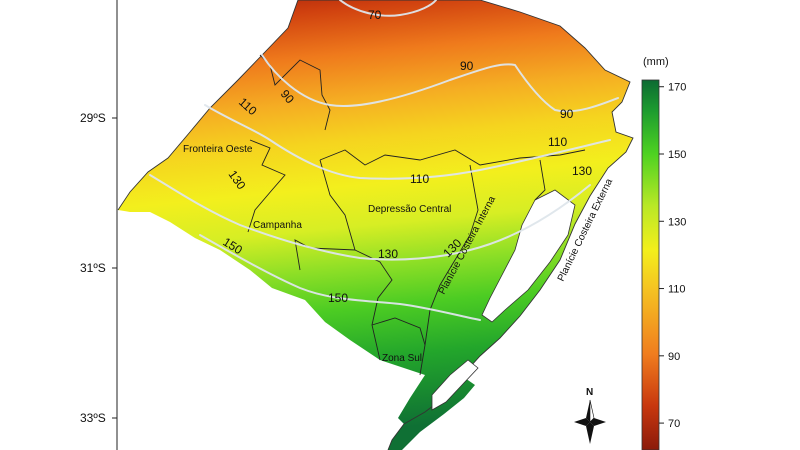 Image resolution: width=800 pixels, height=450 pixels. I want to click on region-label-fronteira-oeste: Fronteira Oeste, so click(218, 149).